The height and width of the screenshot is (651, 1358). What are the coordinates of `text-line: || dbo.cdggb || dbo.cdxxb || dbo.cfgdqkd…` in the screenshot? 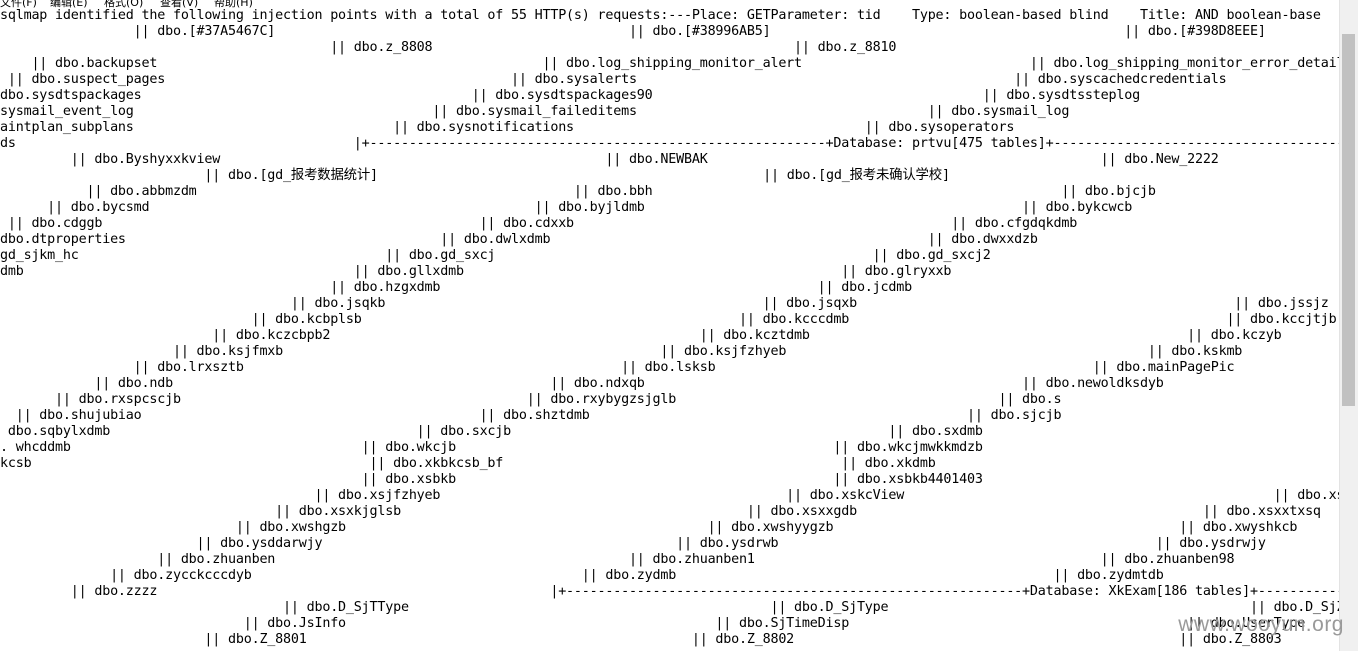 It's located at (539, 223).